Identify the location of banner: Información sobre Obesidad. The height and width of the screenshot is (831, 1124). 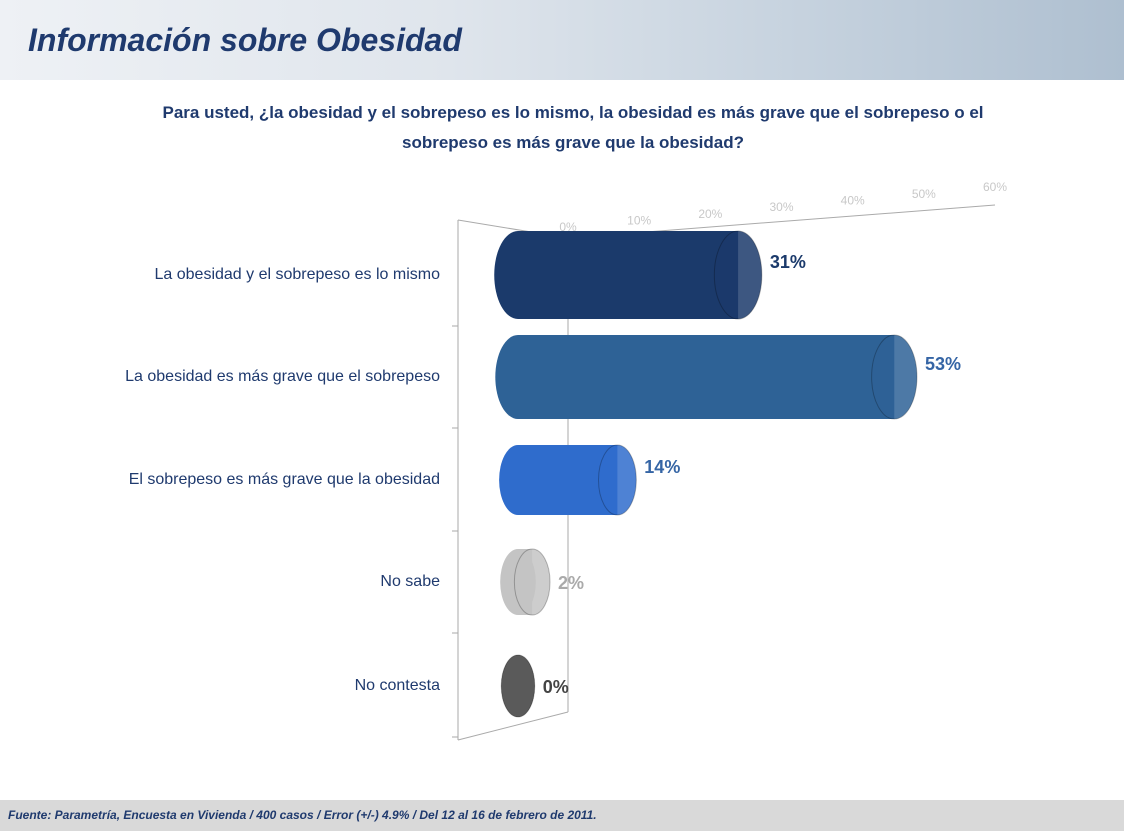
(562, 40).